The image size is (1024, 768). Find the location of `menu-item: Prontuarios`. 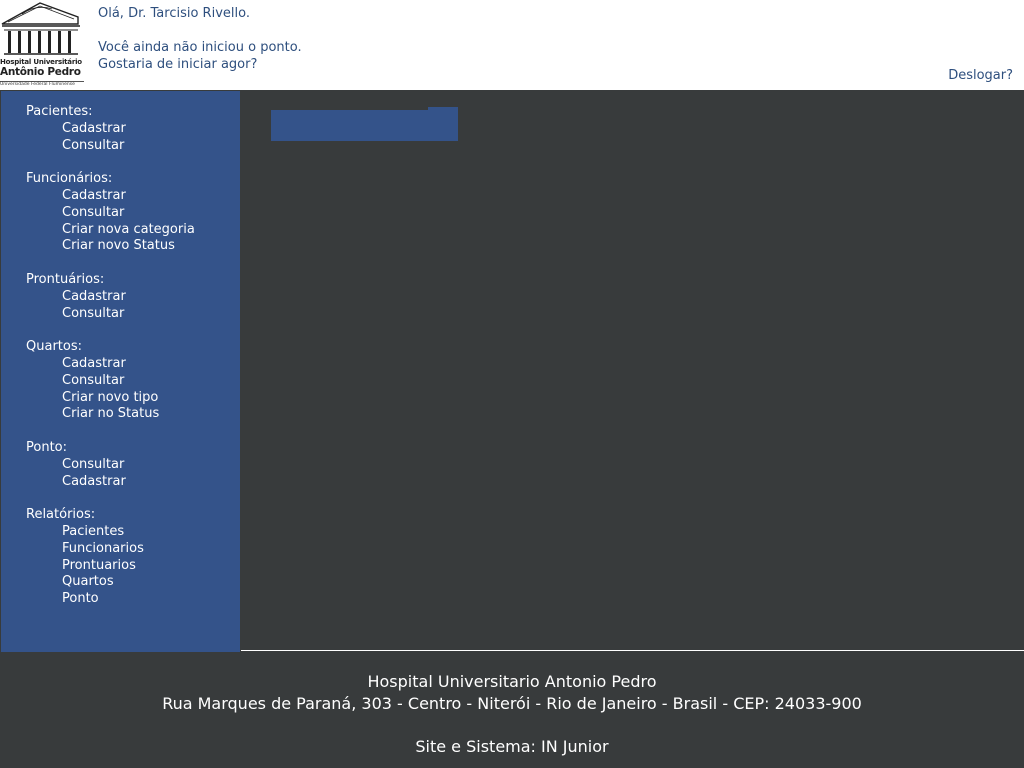

menu-item: Prontuarios is located at coordinates (99, 565).